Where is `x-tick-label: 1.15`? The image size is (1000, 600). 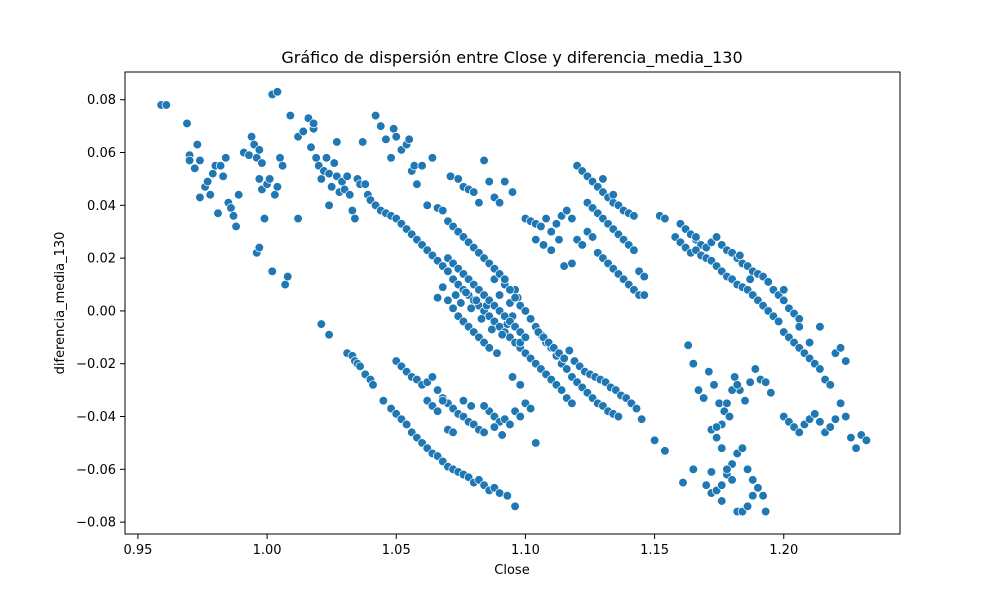 x-tick-label: 1.15 is located at coordinates (654, 550).